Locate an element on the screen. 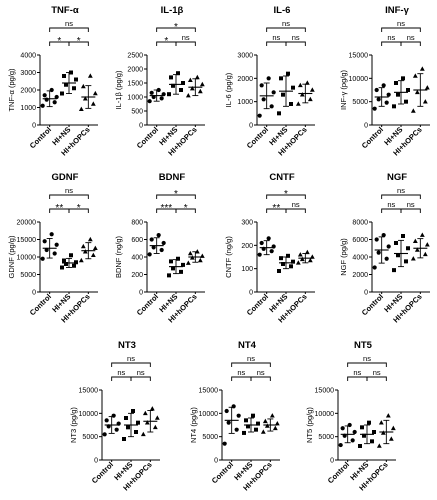 The height and width of the screenshot is (500, 437). chart-title: NT4 is located at coordinates (247, 345).